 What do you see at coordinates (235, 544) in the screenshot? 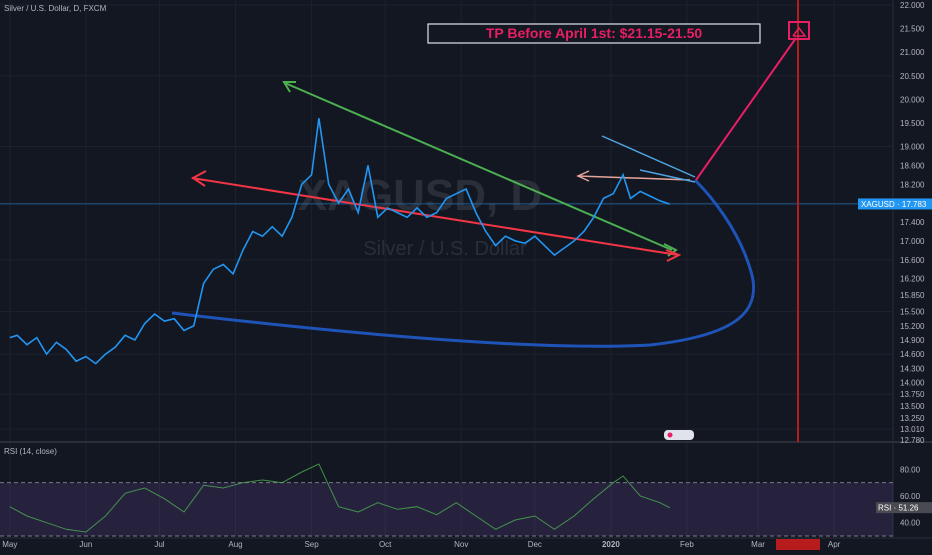
I see `time-tick-label: Aug` at bounding box center [235, 544].